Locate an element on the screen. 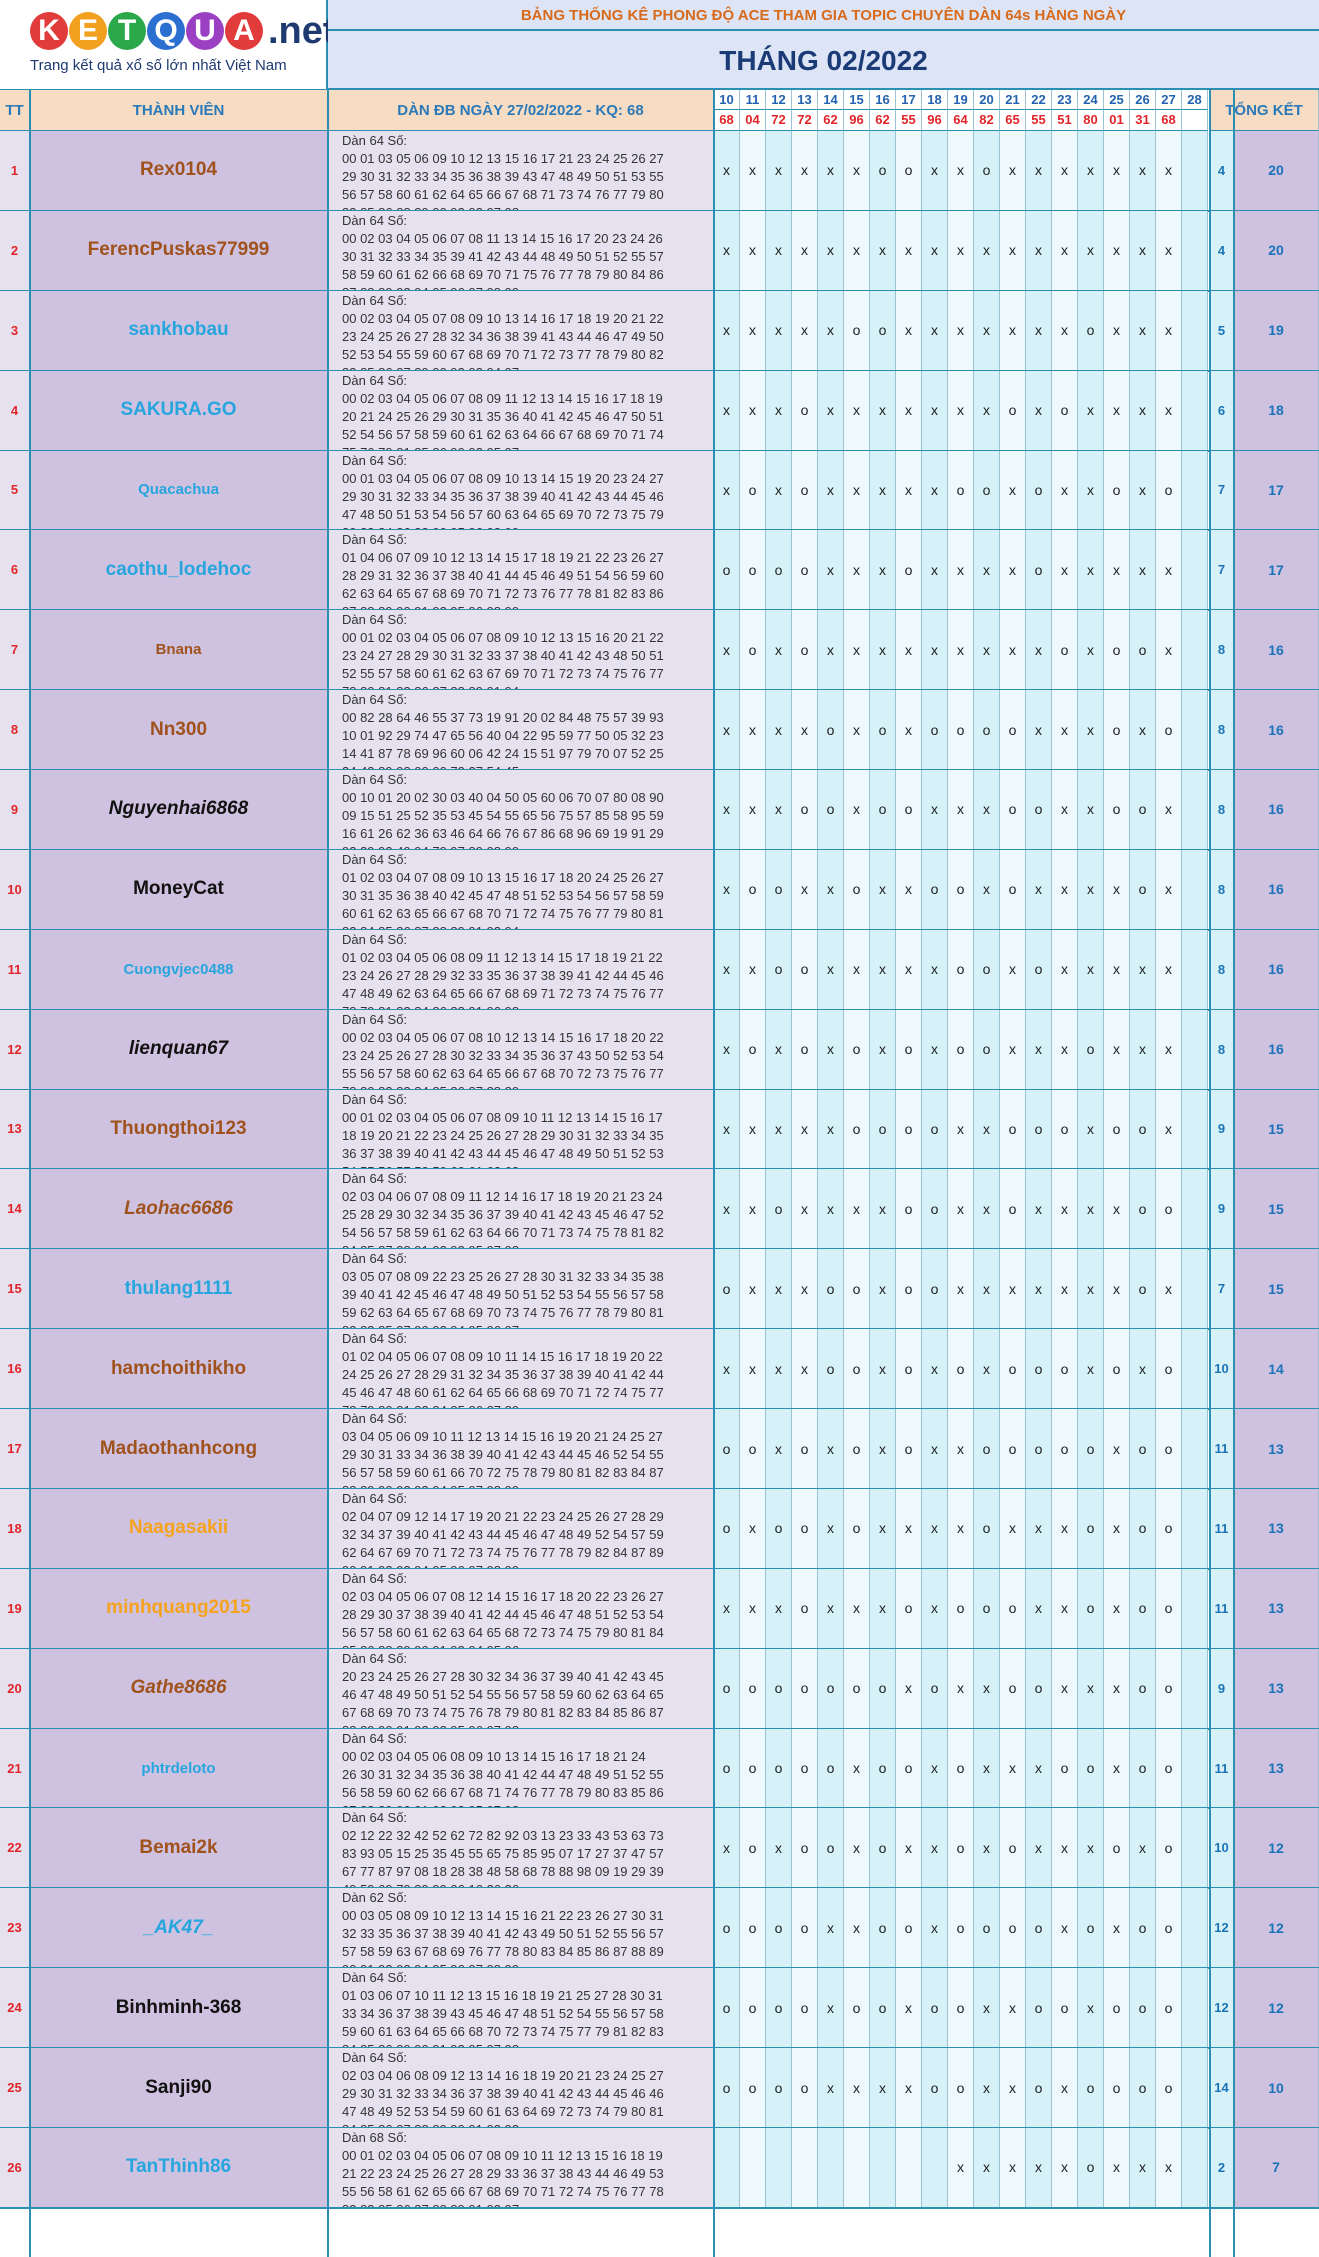 Image resolution: width=1319 pixels, height=2257 pixels. day-header: 20 is located at coordinates (987, 100).